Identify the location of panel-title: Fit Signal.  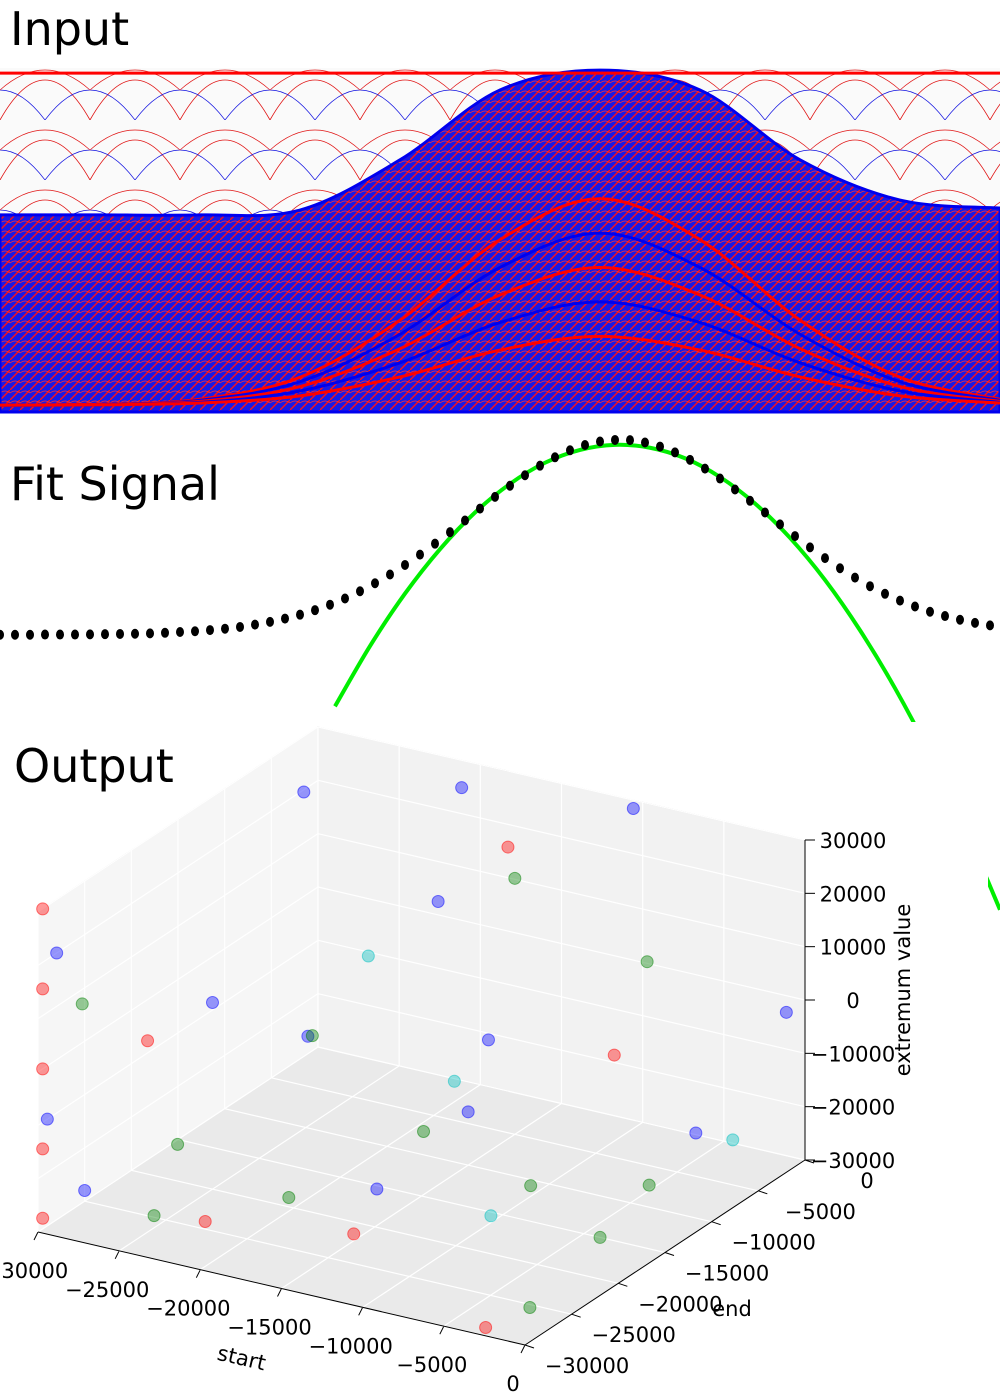
(115, 484).